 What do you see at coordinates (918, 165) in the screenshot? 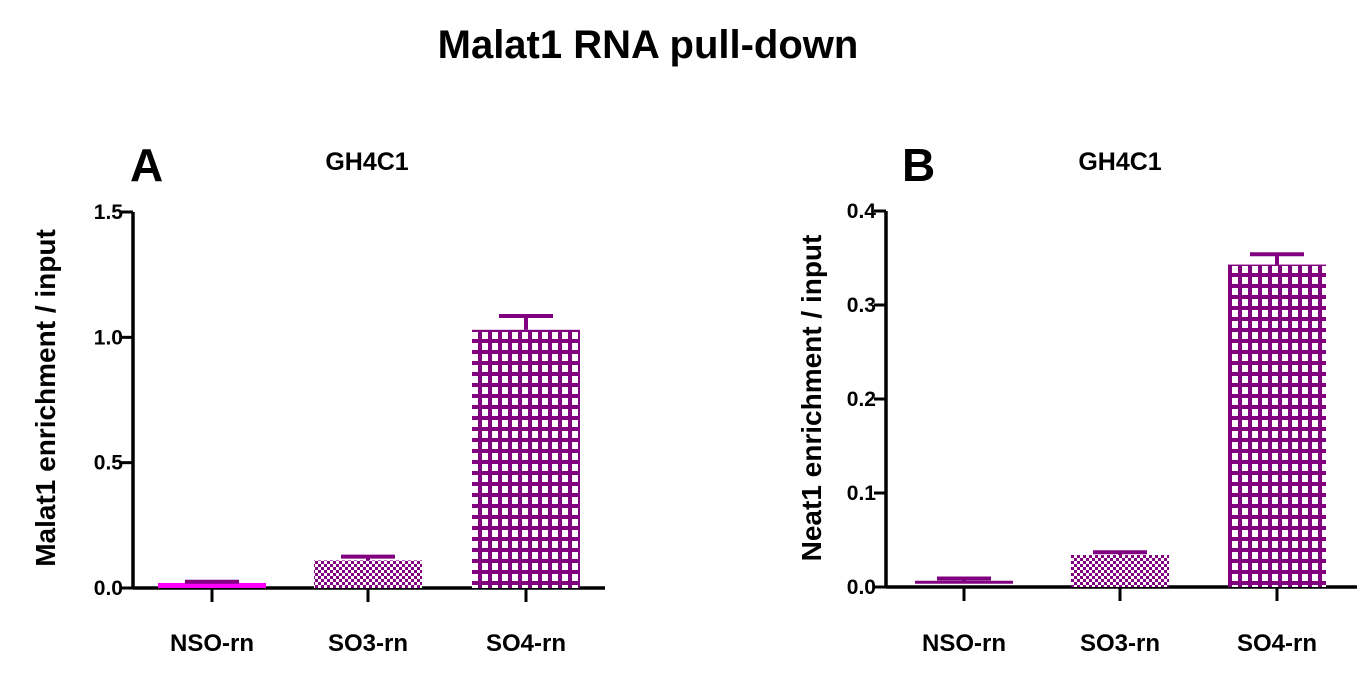
I see `panel-letter-b: B` at bounding box center [918, 165].